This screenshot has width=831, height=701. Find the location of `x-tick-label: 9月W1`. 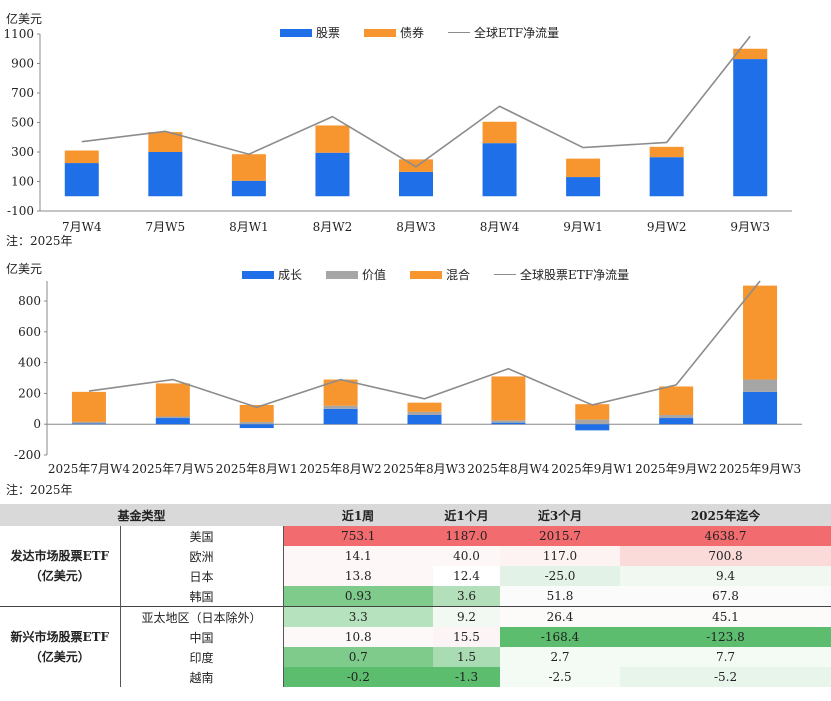

x-tick-label: 9月W1 is located at coordinates (583, 227).